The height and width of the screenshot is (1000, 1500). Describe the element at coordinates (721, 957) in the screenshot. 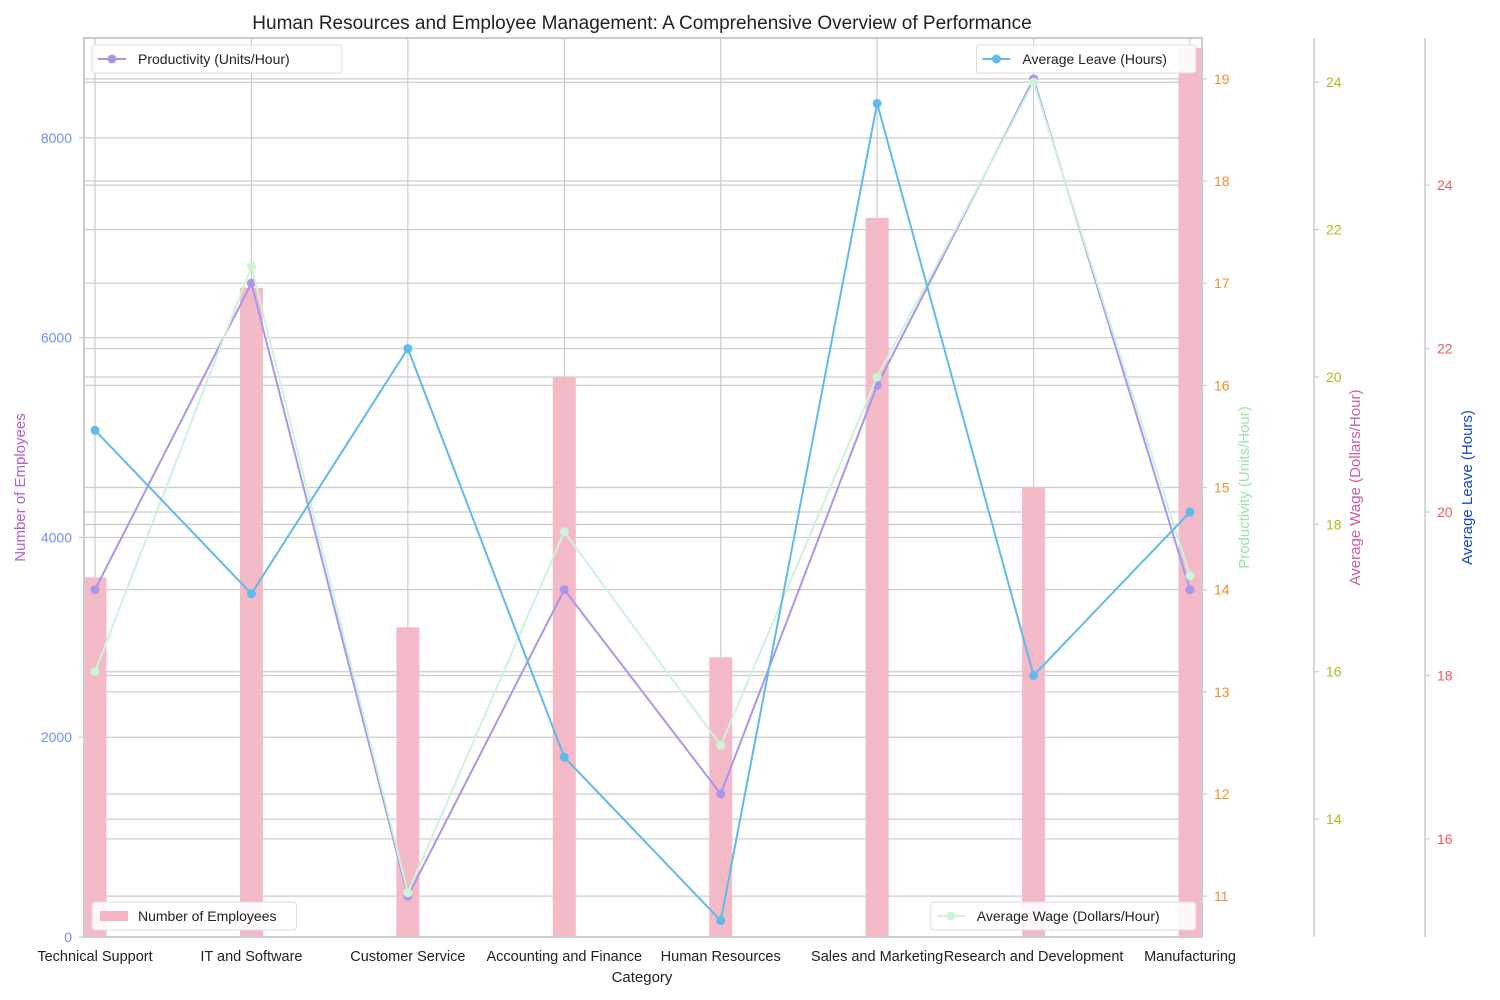

I see `x-tick-label: Human Resources` at that location.